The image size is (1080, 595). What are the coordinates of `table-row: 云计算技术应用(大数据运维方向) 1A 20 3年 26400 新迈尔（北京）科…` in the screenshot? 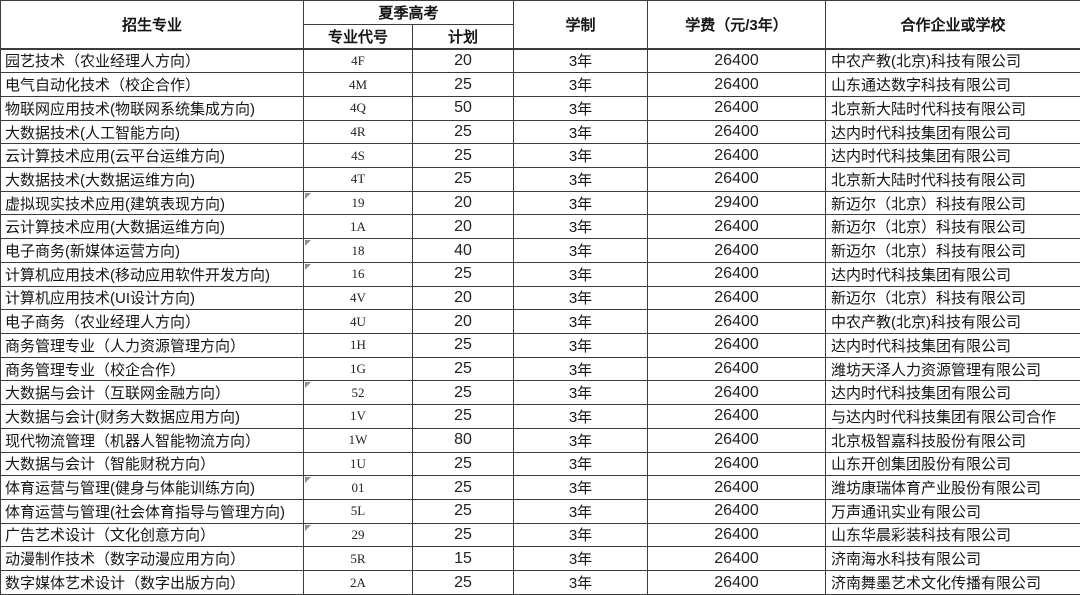 It's located at (540, 227).